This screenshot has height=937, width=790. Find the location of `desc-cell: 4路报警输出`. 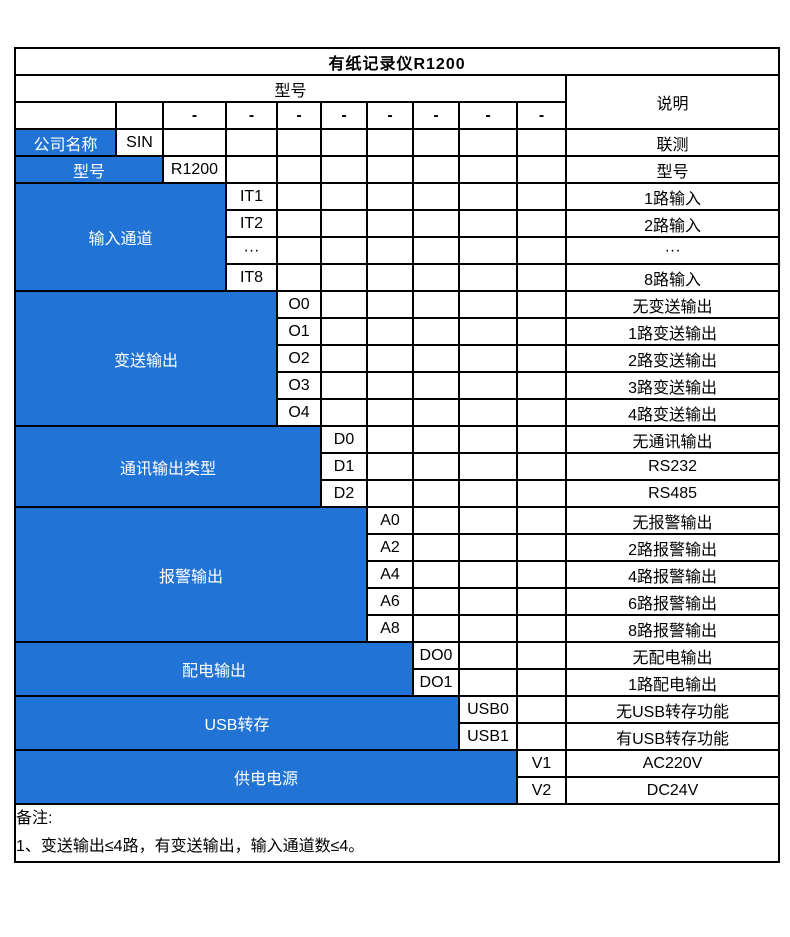

desc-cell: 4路报警输出 is located at coordinates (672, 574).